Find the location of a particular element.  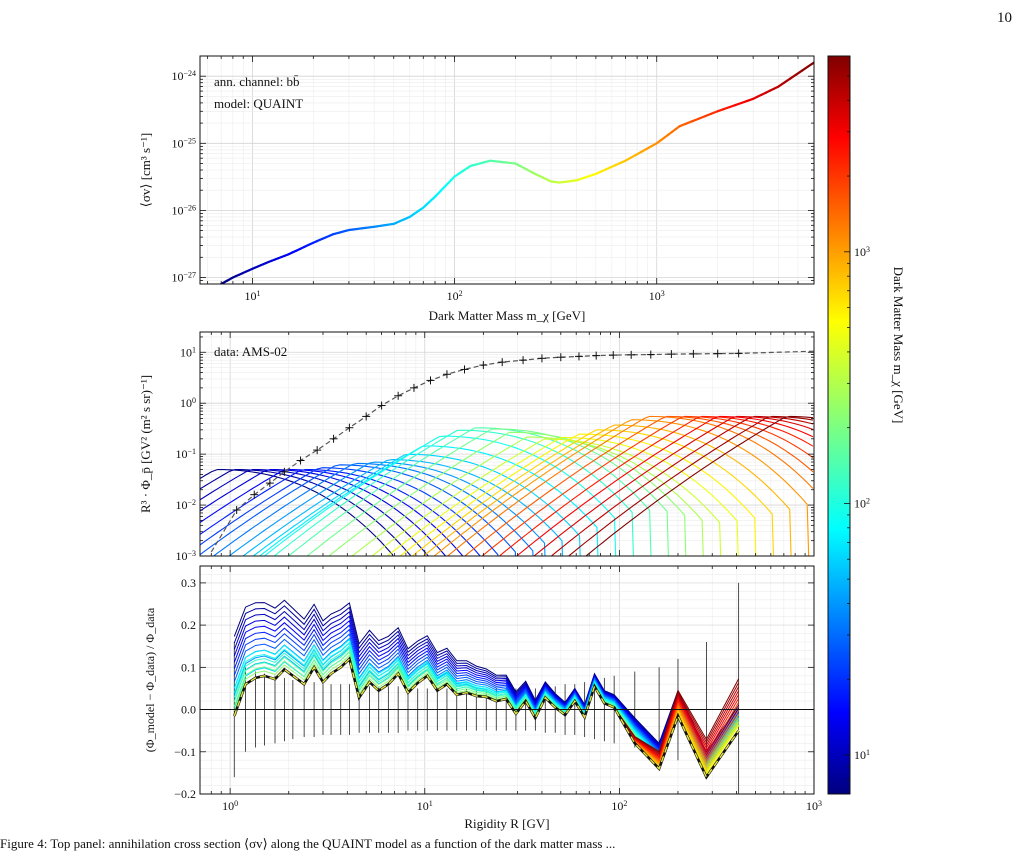

y-tick-label: 10⁻¹ is located at coordinates (185, 454).